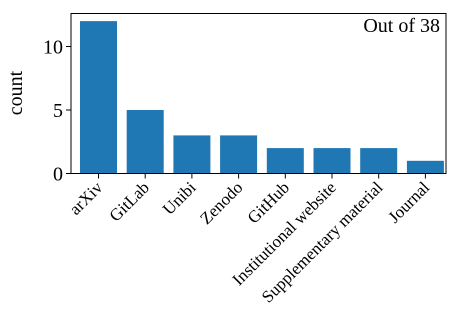 This screenshot has height=332, width=449. What do you see at coordinates (425, 167) in the screenshot?
I see `bar-journal` at bounding box center [425, 167].